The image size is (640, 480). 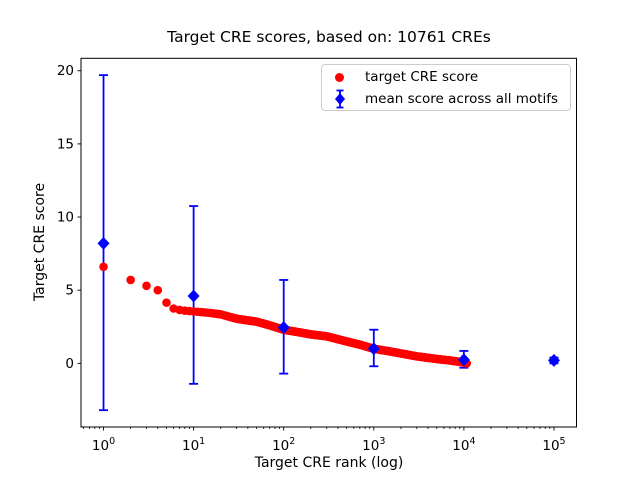 What do you see at coordinates (69, 291) in the screenshot?
I see `y-tick-label: 5` at bounding box center [69, 291].